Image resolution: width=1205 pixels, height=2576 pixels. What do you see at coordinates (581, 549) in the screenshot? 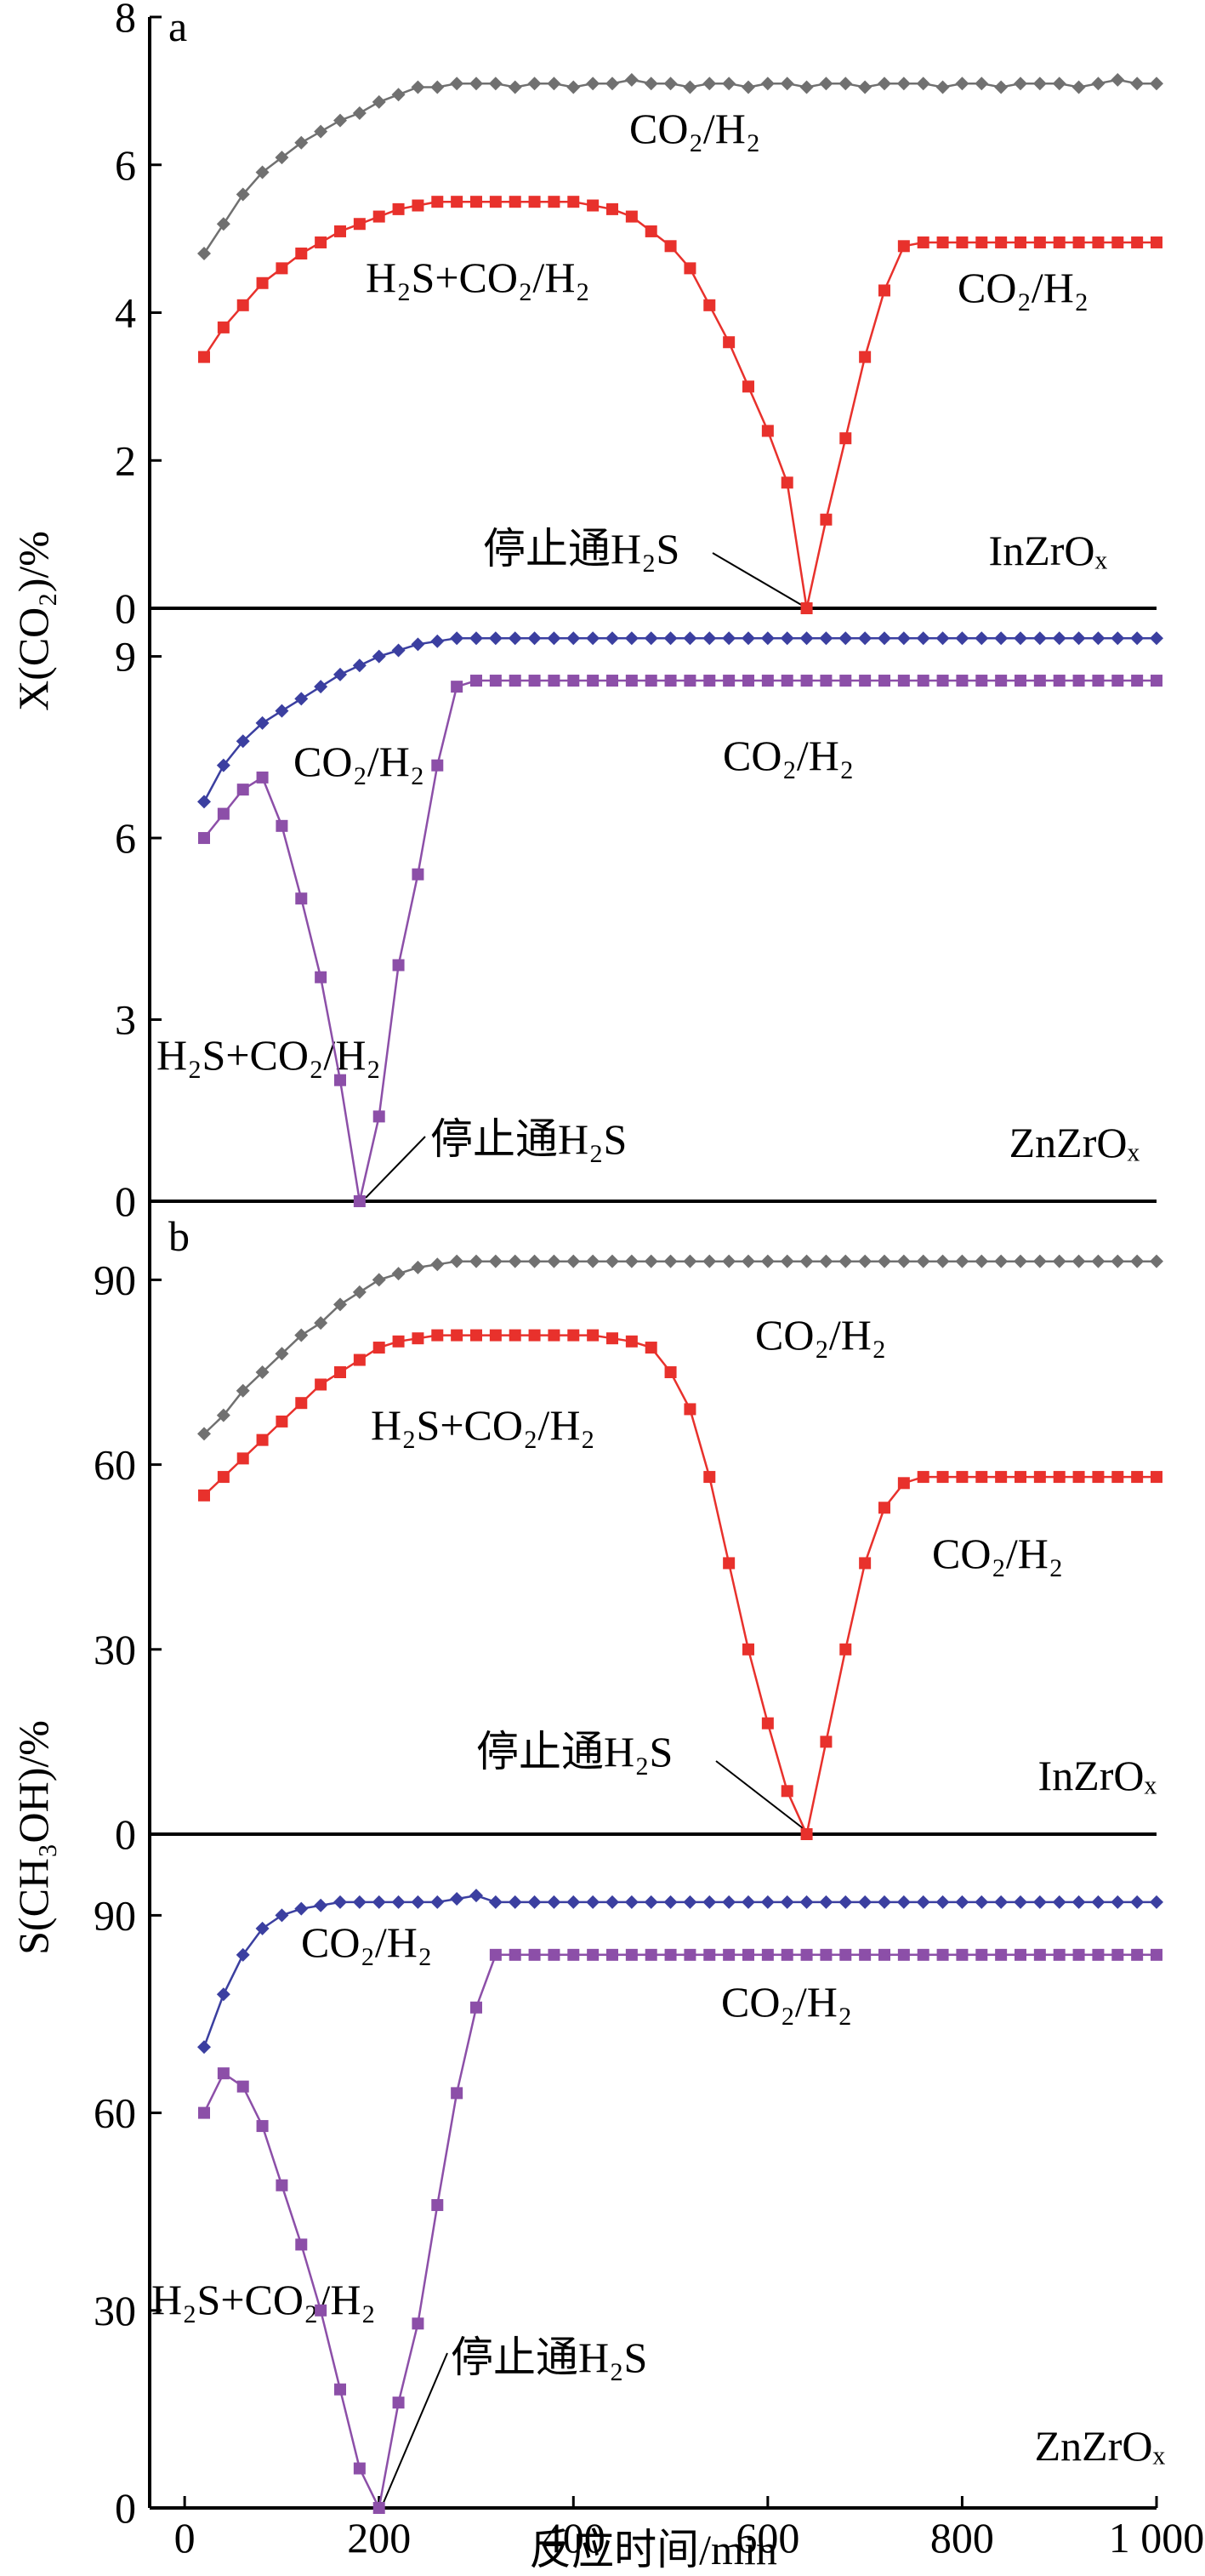
I see `annot-a1-stop: 停止通H₂S` at bounding box center [581, 549].